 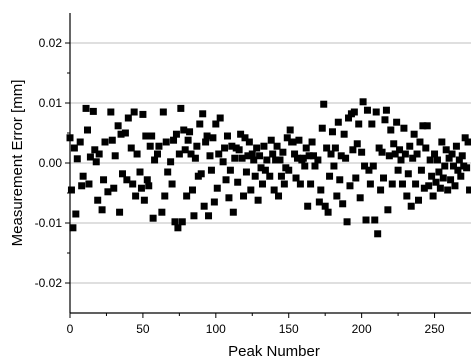 I want to click on y-tick-label: 0.01, so click(x=51, y=103).